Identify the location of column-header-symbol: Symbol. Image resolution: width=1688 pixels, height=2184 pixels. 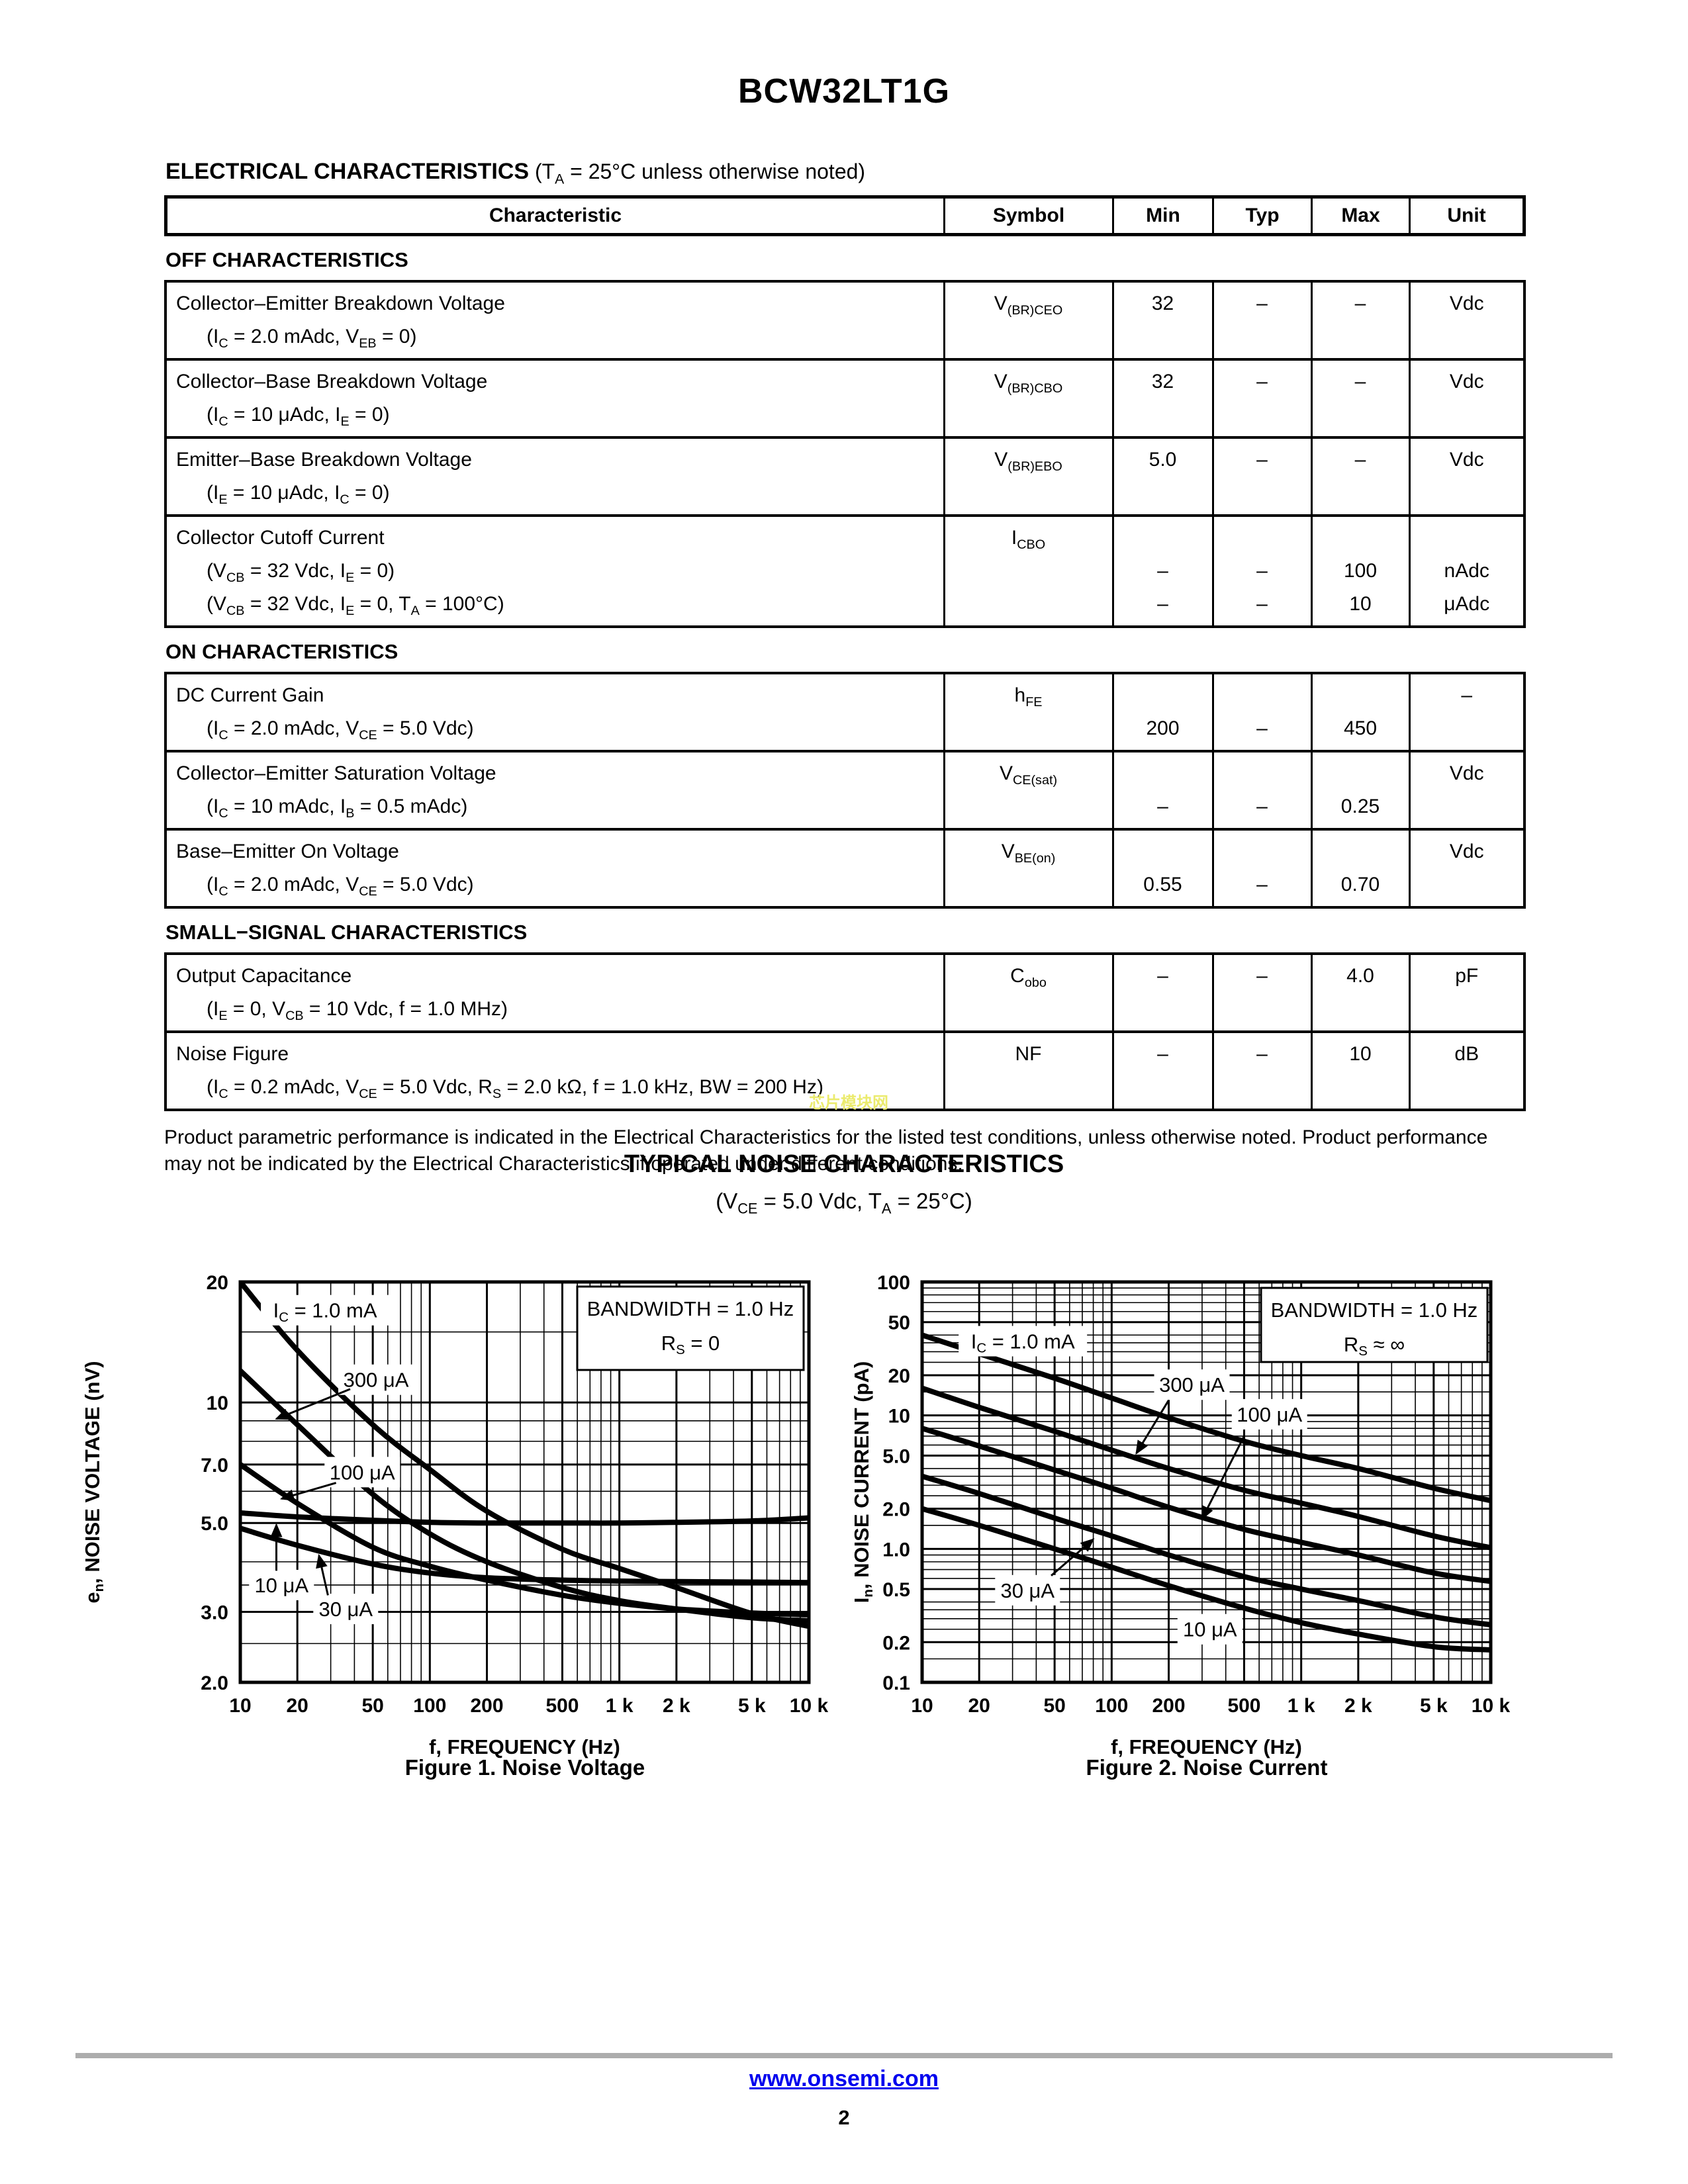
(1028, 216).